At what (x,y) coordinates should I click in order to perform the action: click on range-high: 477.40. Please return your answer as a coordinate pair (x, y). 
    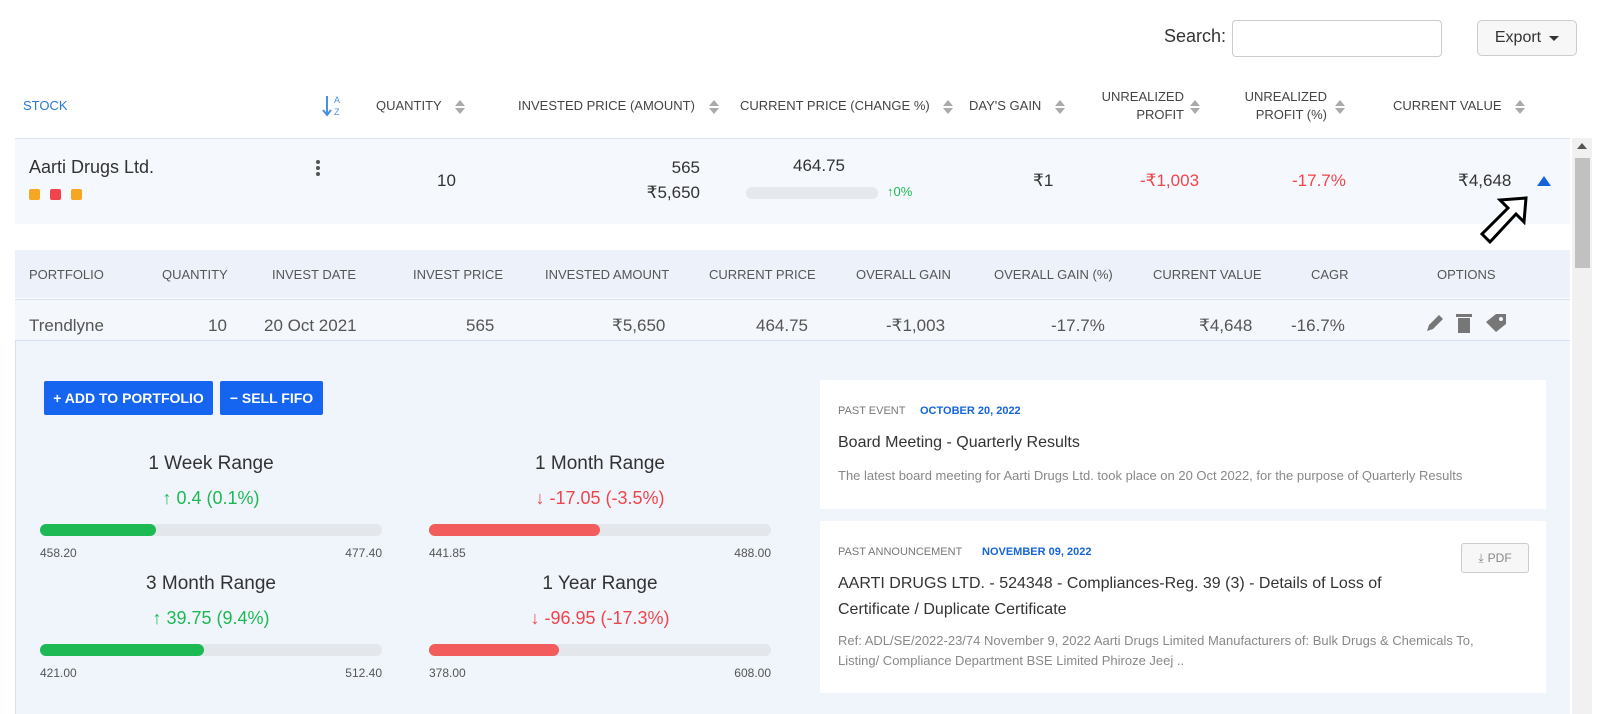
    Looking at the image, I should click on (363, 553).